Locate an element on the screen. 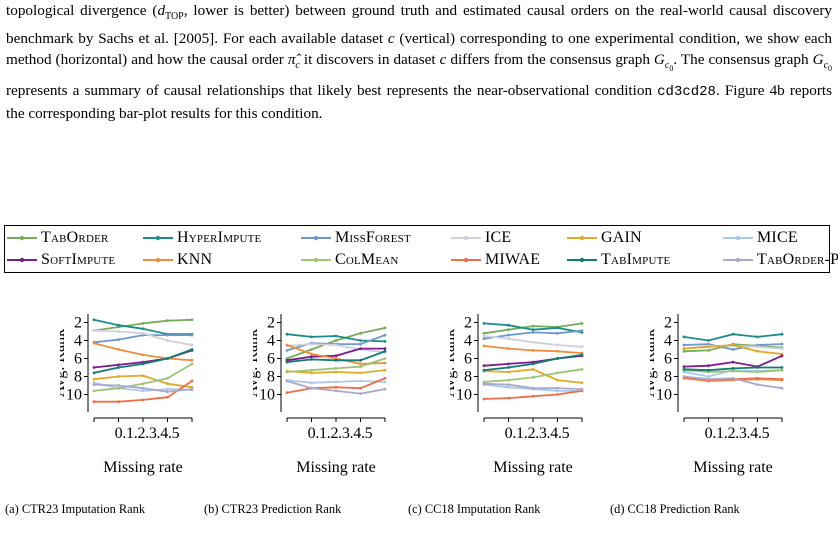  legend-entry: HyperImpute is located at coordinates (202, 238).